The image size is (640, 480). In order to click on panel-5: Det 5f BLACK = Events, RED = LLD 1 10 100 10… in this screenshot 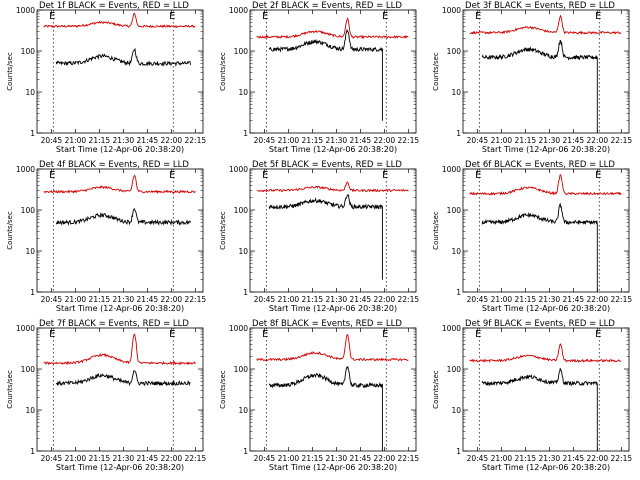, I will do `click(319, 236)`.